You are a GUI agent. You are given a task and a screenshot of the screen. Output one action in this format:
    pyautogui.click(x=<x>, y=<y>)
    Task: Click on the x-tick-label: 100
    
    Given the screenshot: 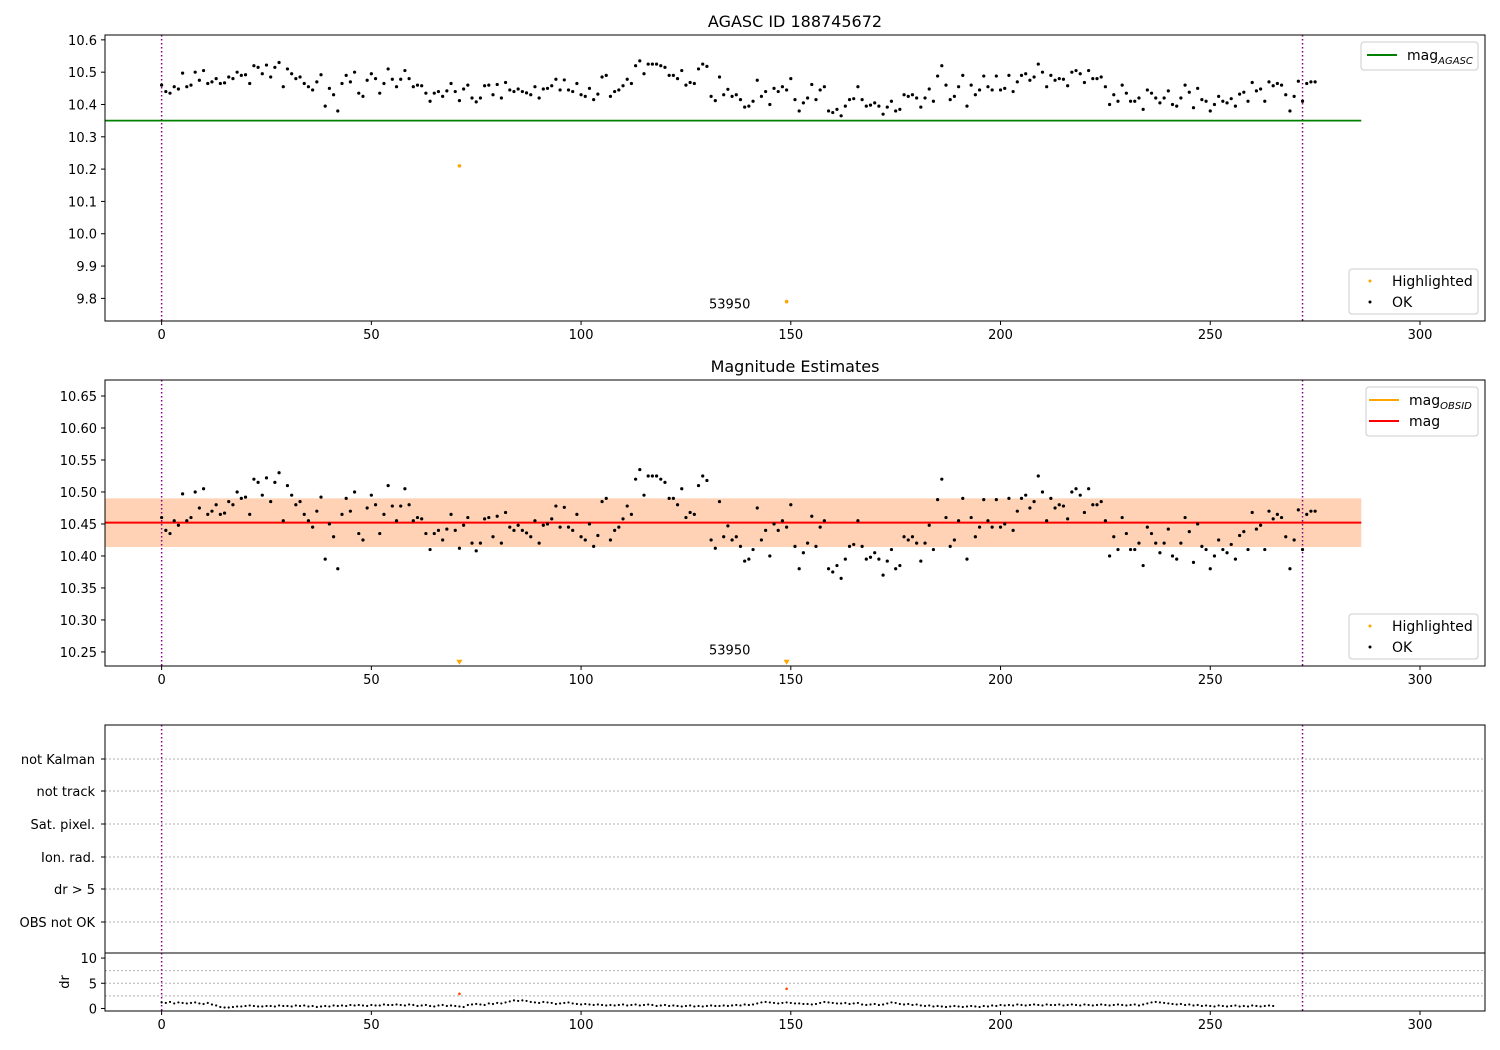 What is the action you would take?
    pyautogui.click(x=581, y=1025)
    